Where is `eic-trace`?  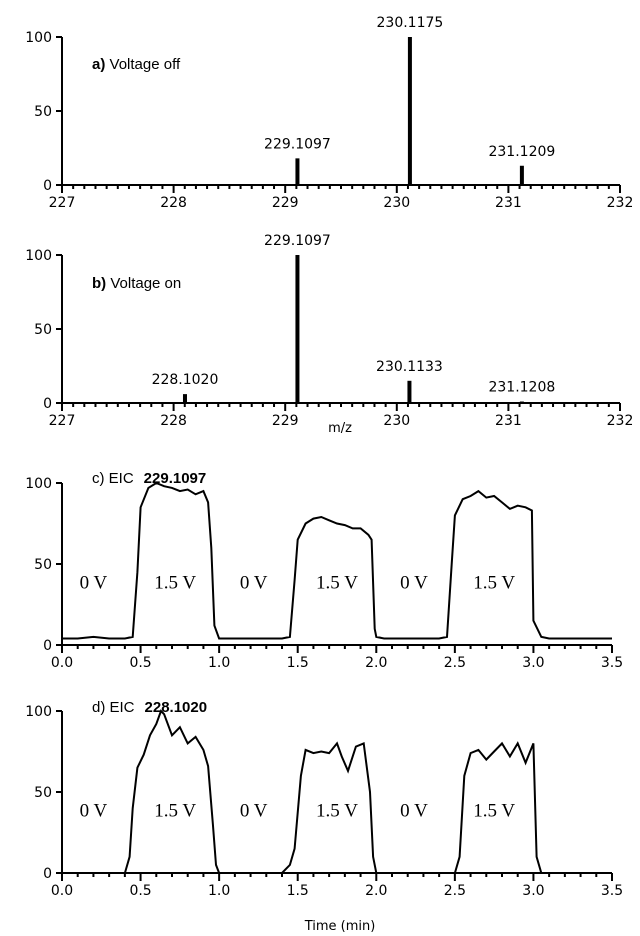 eic-trace is located at coordinates (337, 560).